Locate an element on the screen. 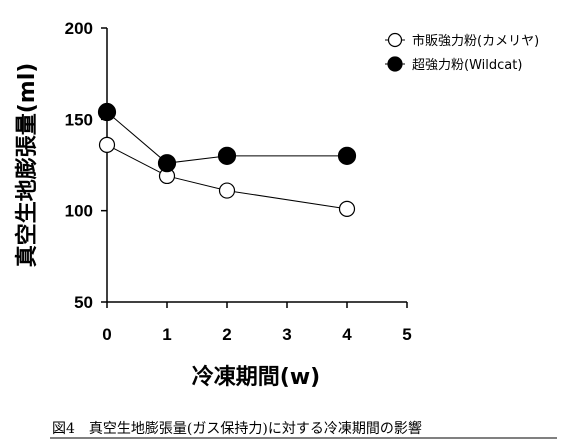 This screenshot has width=573, height=444. y-tick-label: 50 is located at coordinates (83, 302).